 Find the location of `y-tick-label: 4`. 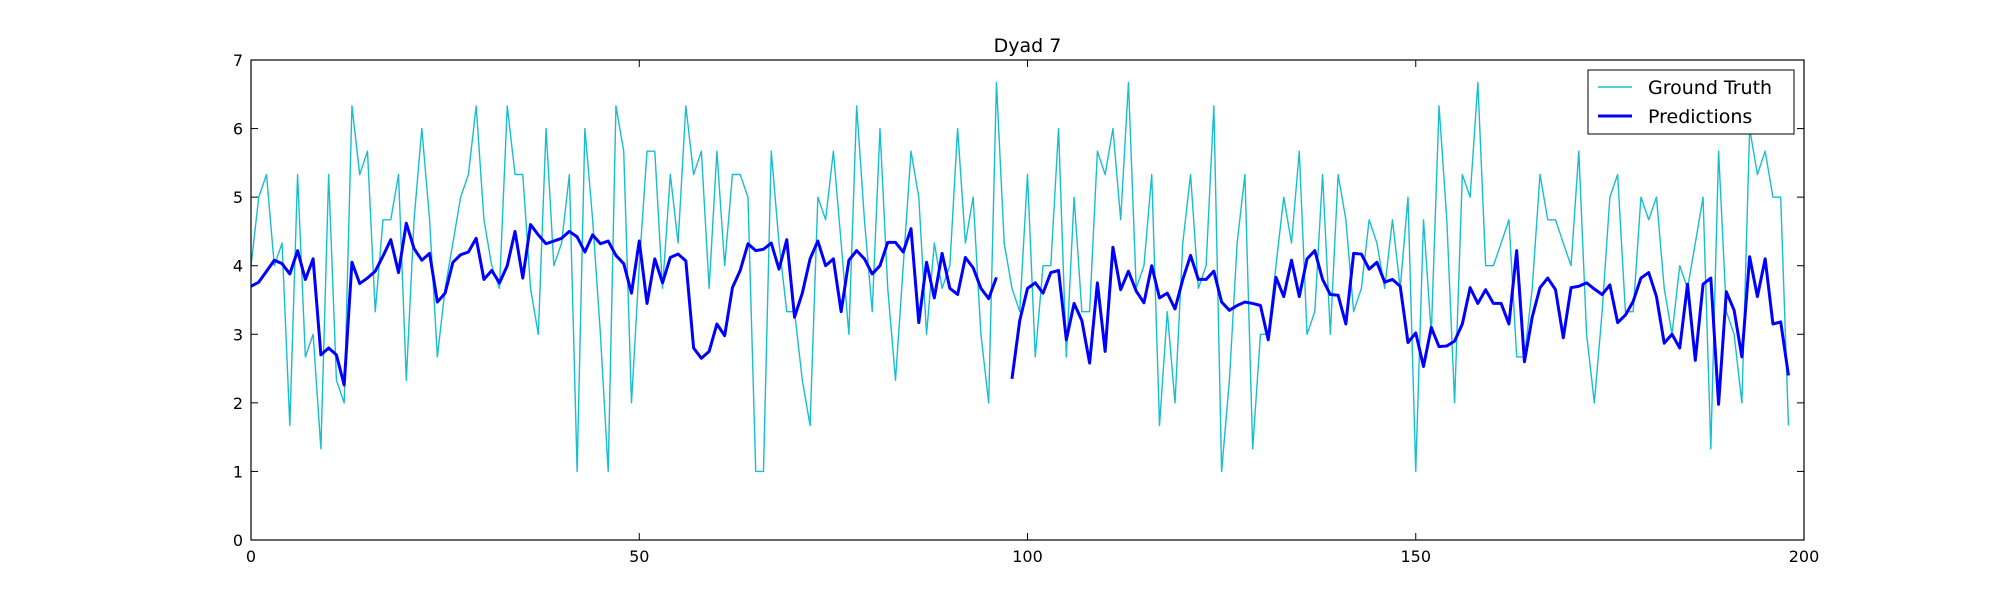

y-tick-label: 4 is located at coordinates (238, 266).